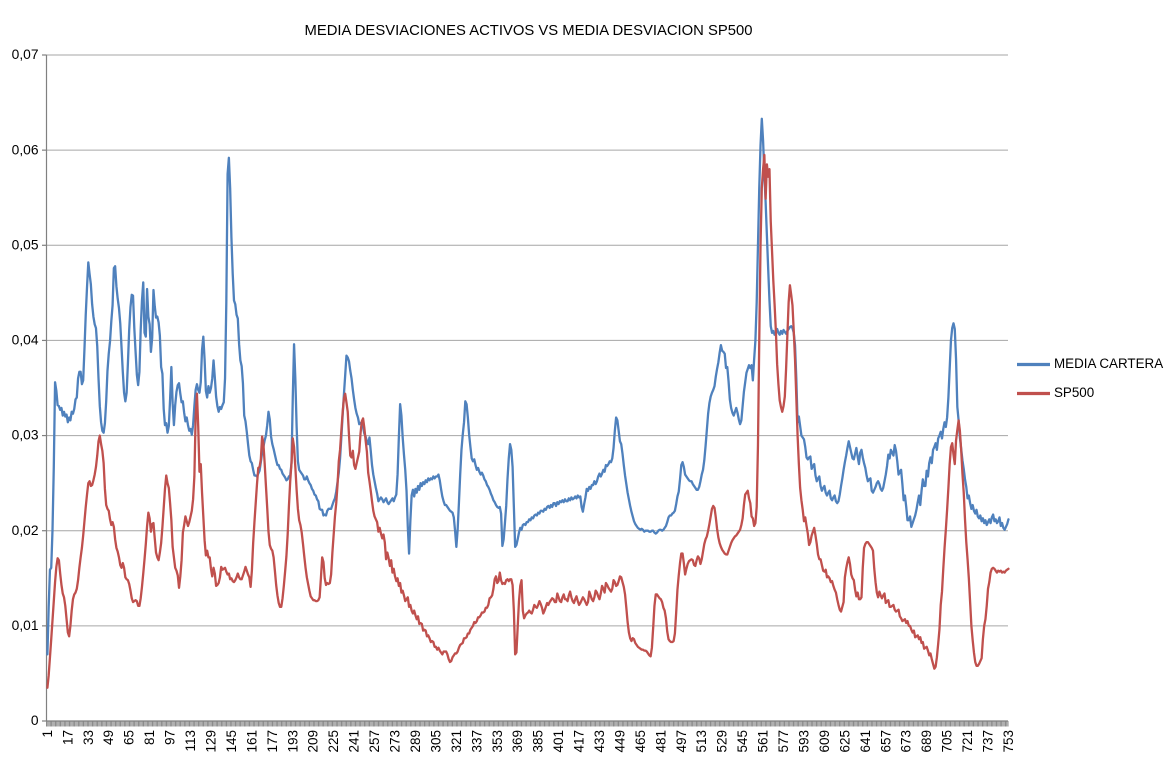 The height and width of the screenshot is (765, 1176). Describe the element at coordinates (374, 741) in the screenshot. I see `x-tick-label: 257` at that location.